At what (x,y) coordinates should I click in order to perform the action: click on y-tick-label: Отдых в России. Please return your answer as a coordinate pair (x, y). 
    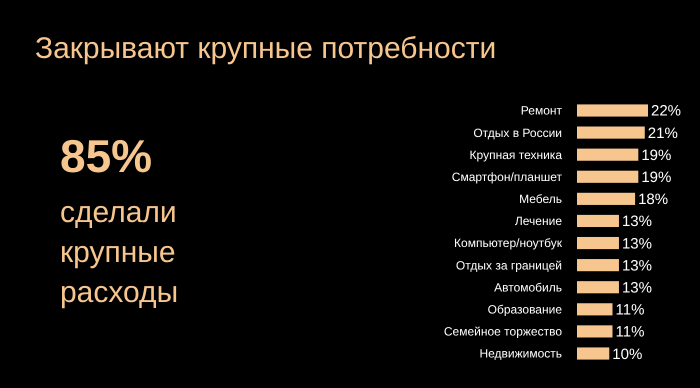
    Looking at the image, I should click on (517, 133).